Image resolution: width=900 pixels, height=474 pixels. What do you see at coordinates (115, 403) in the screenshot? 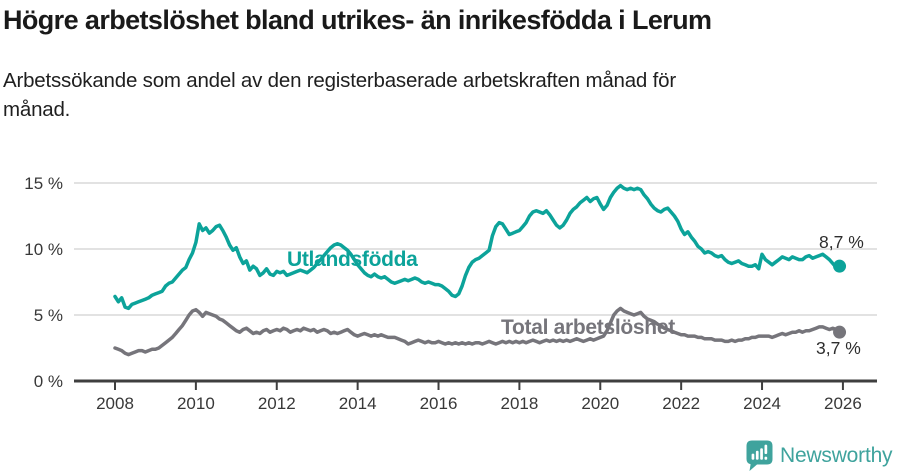
I see `x-tick-label: 2008` at bounding box center [115, 403].